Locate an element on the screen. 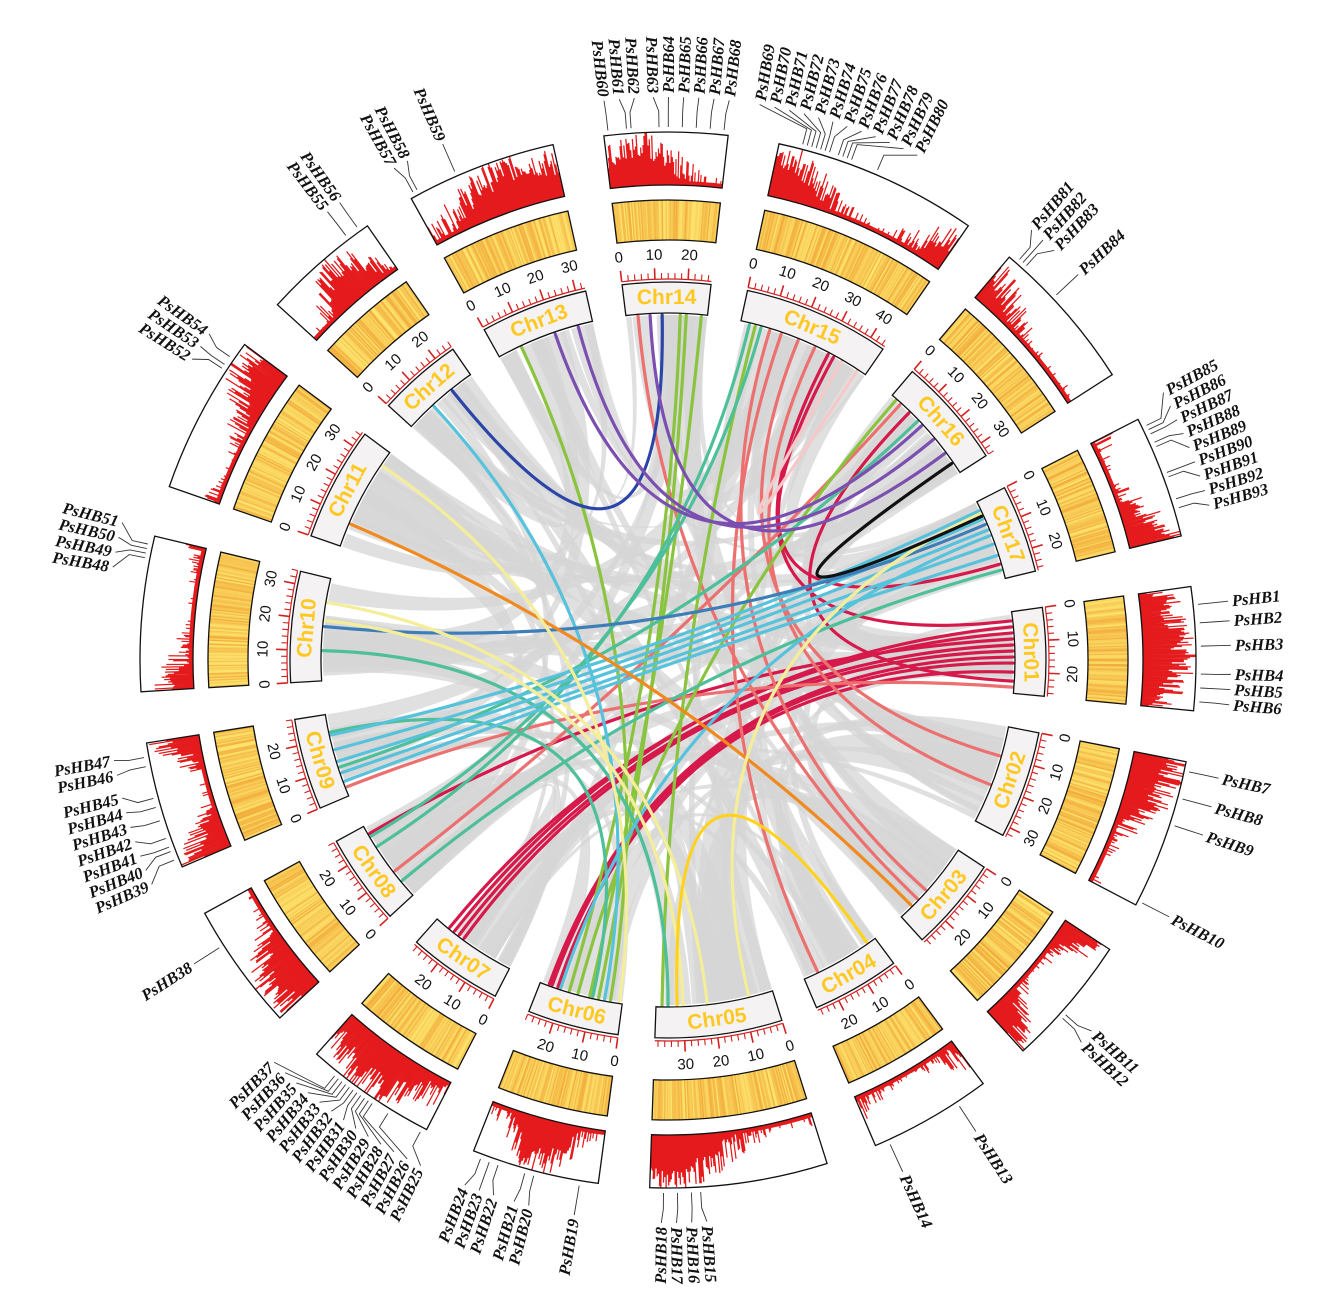  histogram-bars is located at coordinates (283, 950).